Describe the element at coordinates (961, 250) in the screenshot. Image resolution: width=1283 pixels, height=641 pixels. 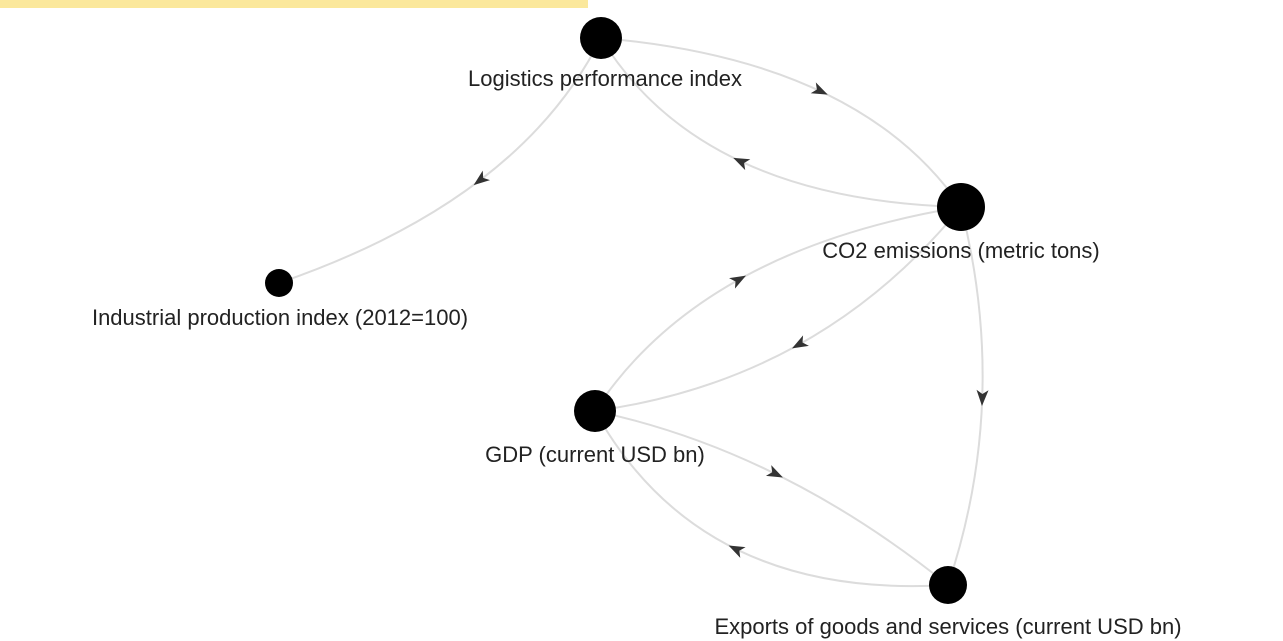
I see `node-label: CO2 emissions (metric tons)` at that location.